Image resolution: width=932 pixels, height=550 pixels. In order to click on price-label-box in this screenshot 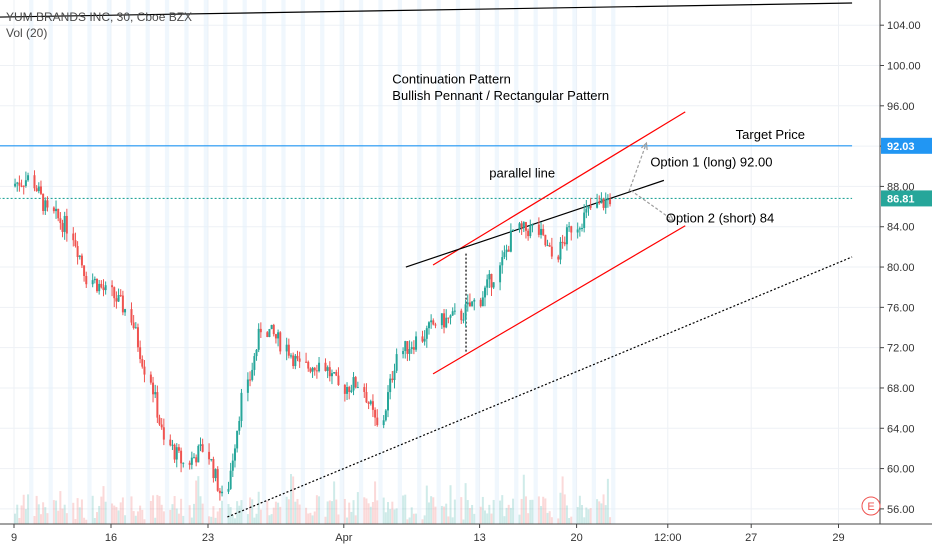, I will do `click(906, 198)`.